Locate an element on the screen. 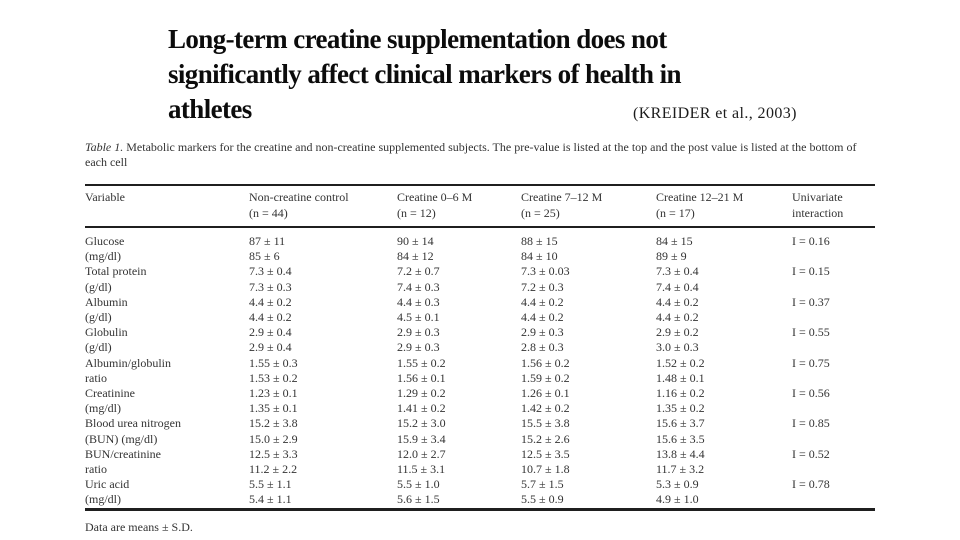  cell-line: I = 0.56 is located at coordinates (811, 393).